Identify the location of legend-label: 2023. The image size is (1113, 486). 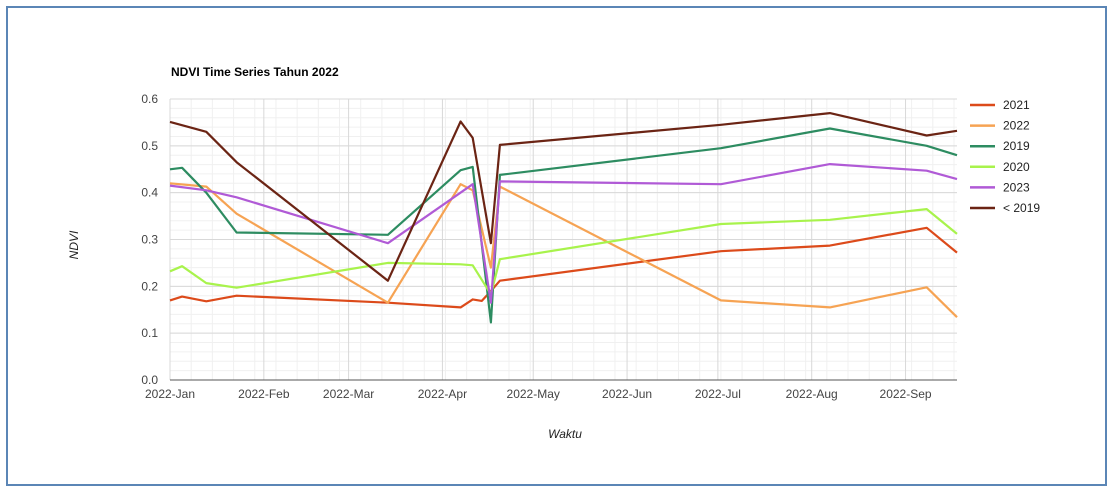
(1016, 187).